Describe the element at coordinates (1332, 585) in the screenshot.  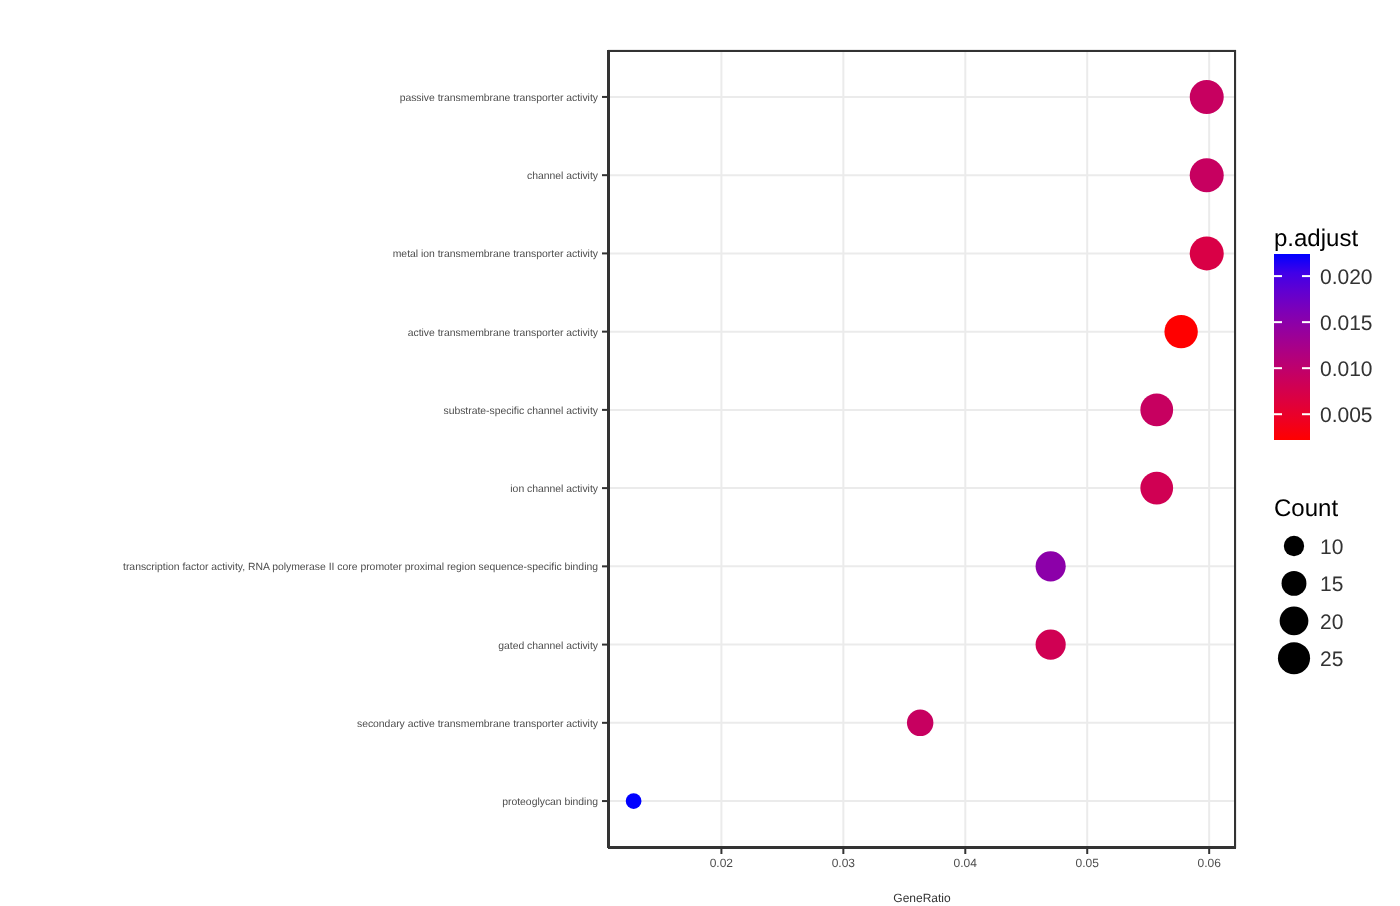
I see `legend-label: 15` at that location.